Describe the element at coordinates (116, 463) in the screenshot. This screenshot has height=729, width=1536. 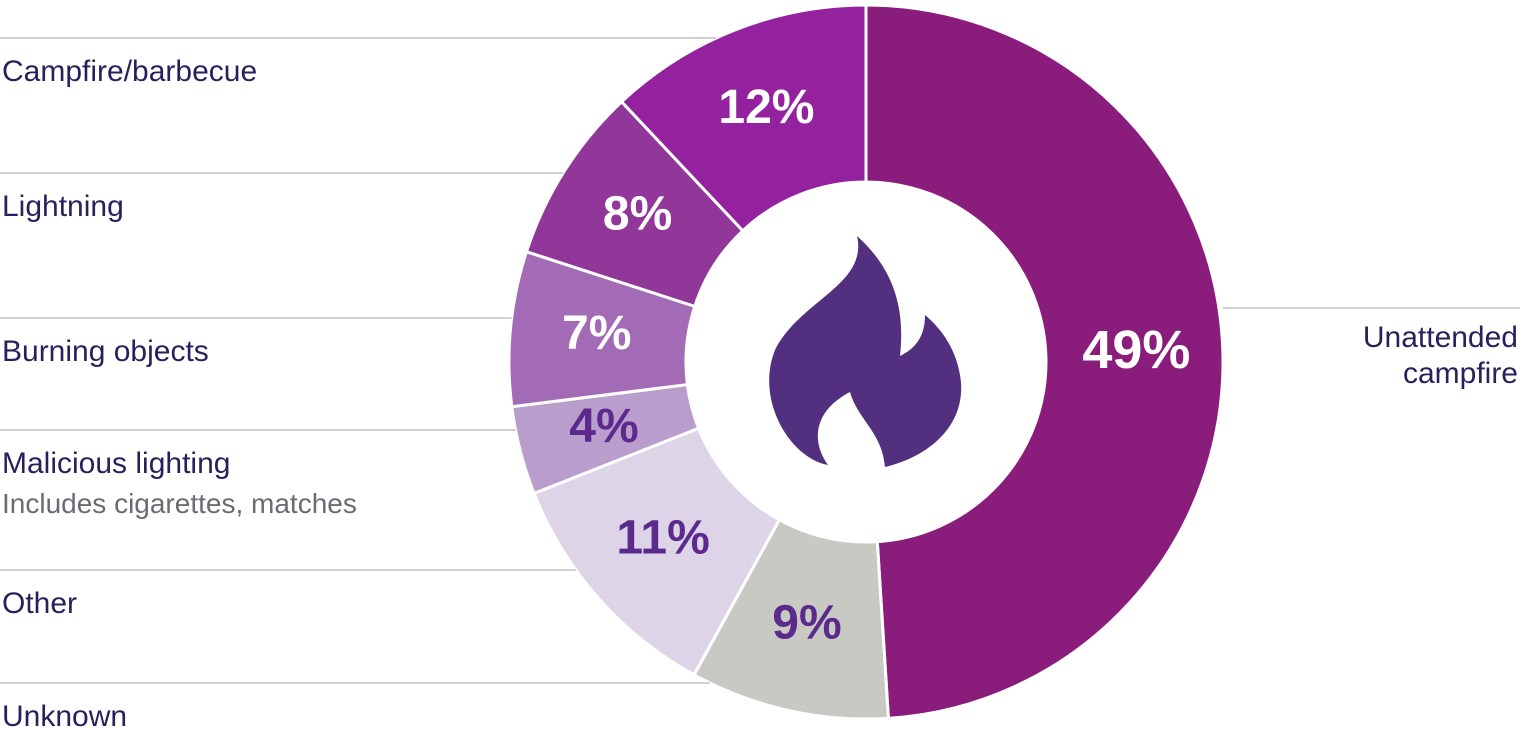
I see `legend-label: Malicious lighting` at that location.